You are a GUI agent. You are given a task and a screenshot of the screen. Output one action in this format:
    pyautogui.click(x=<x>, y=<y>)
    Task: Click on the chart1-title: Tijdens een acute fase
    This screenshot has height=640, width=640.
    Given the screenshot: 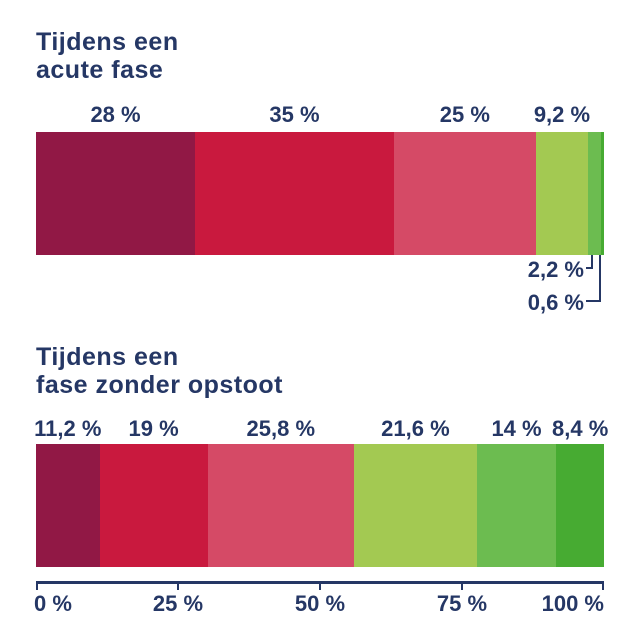 What is the action you would take?
    pyautogui.click(x=107, y=56)
    